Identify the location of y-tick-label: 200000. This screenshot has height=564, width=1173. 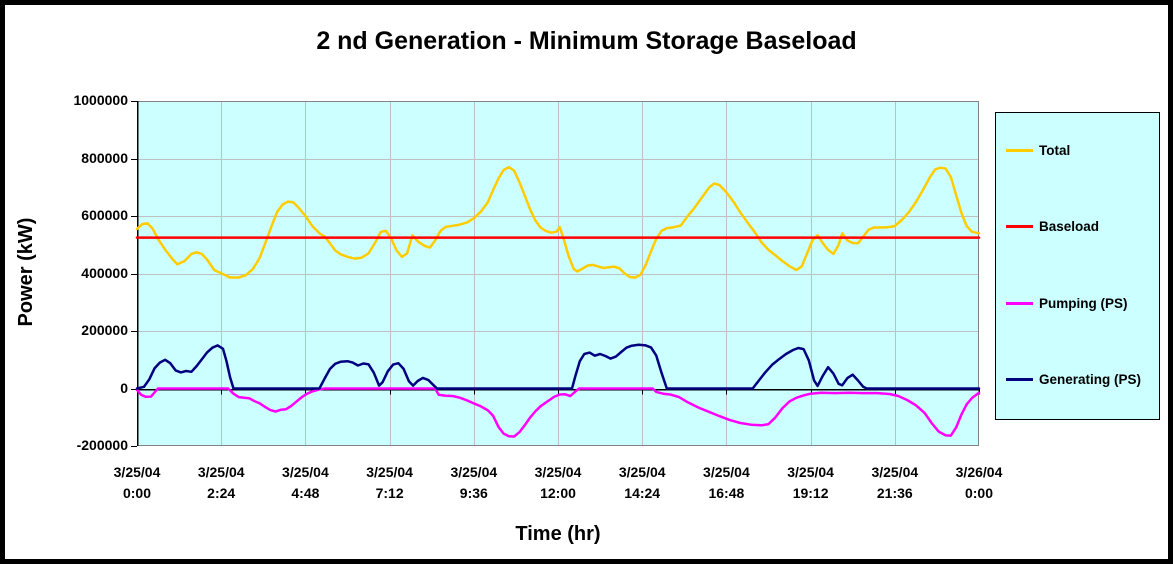
(104, 330).